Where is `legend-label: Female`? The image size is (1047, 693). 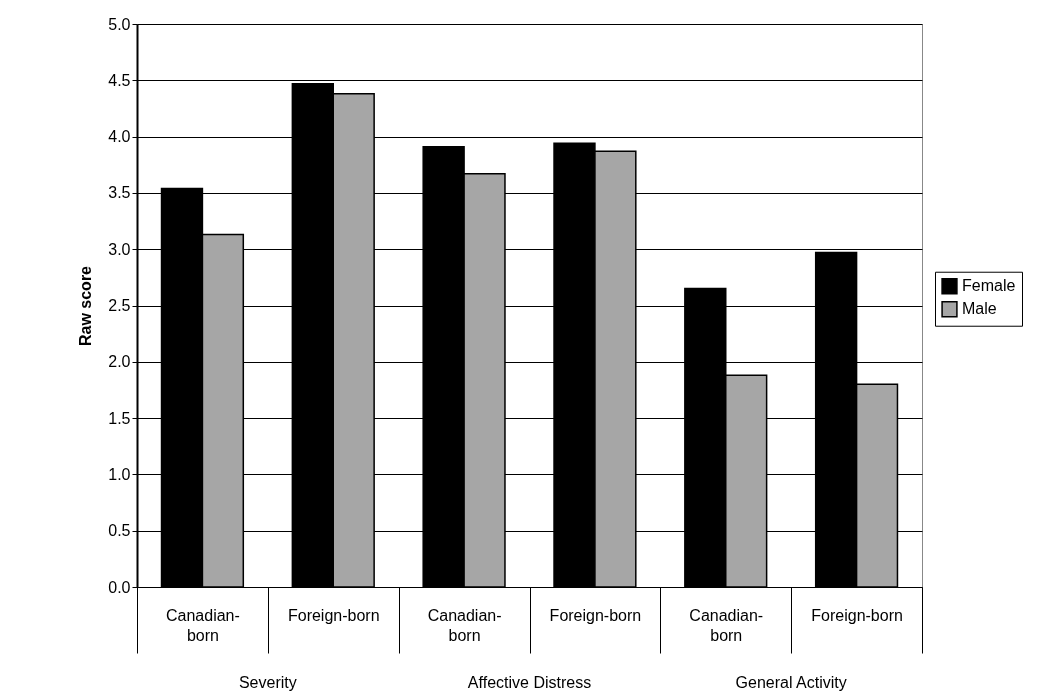 legend-label: Female is located at coordinates (989, 286).